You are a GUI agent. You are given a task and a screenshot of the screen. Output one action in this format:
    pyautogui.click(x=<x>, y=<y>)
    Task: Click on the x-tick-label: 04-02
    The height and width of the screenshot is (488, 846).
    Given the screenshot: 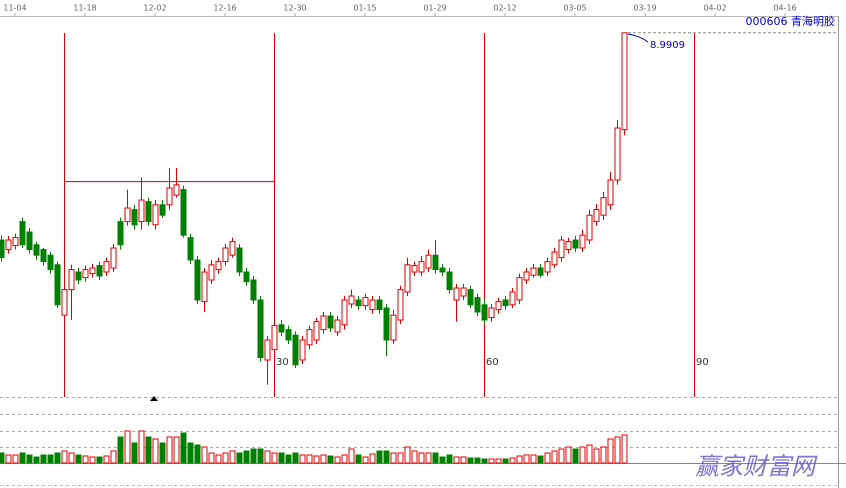 What is the action you would take?
    pyautogui.click(x=714, y=8)
    